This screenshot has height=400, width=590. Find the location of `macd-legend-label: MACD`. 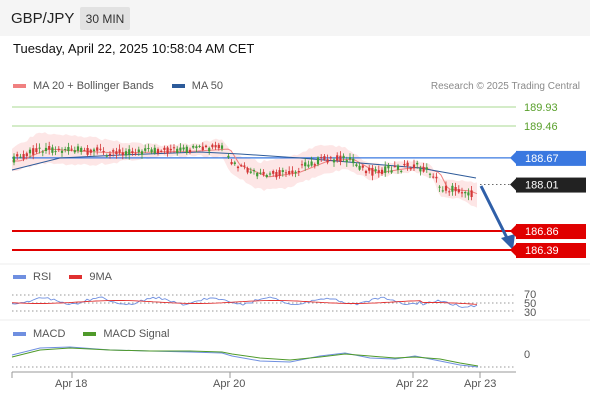

macd-legend-label: MACD is located at coordinates (49, 334).